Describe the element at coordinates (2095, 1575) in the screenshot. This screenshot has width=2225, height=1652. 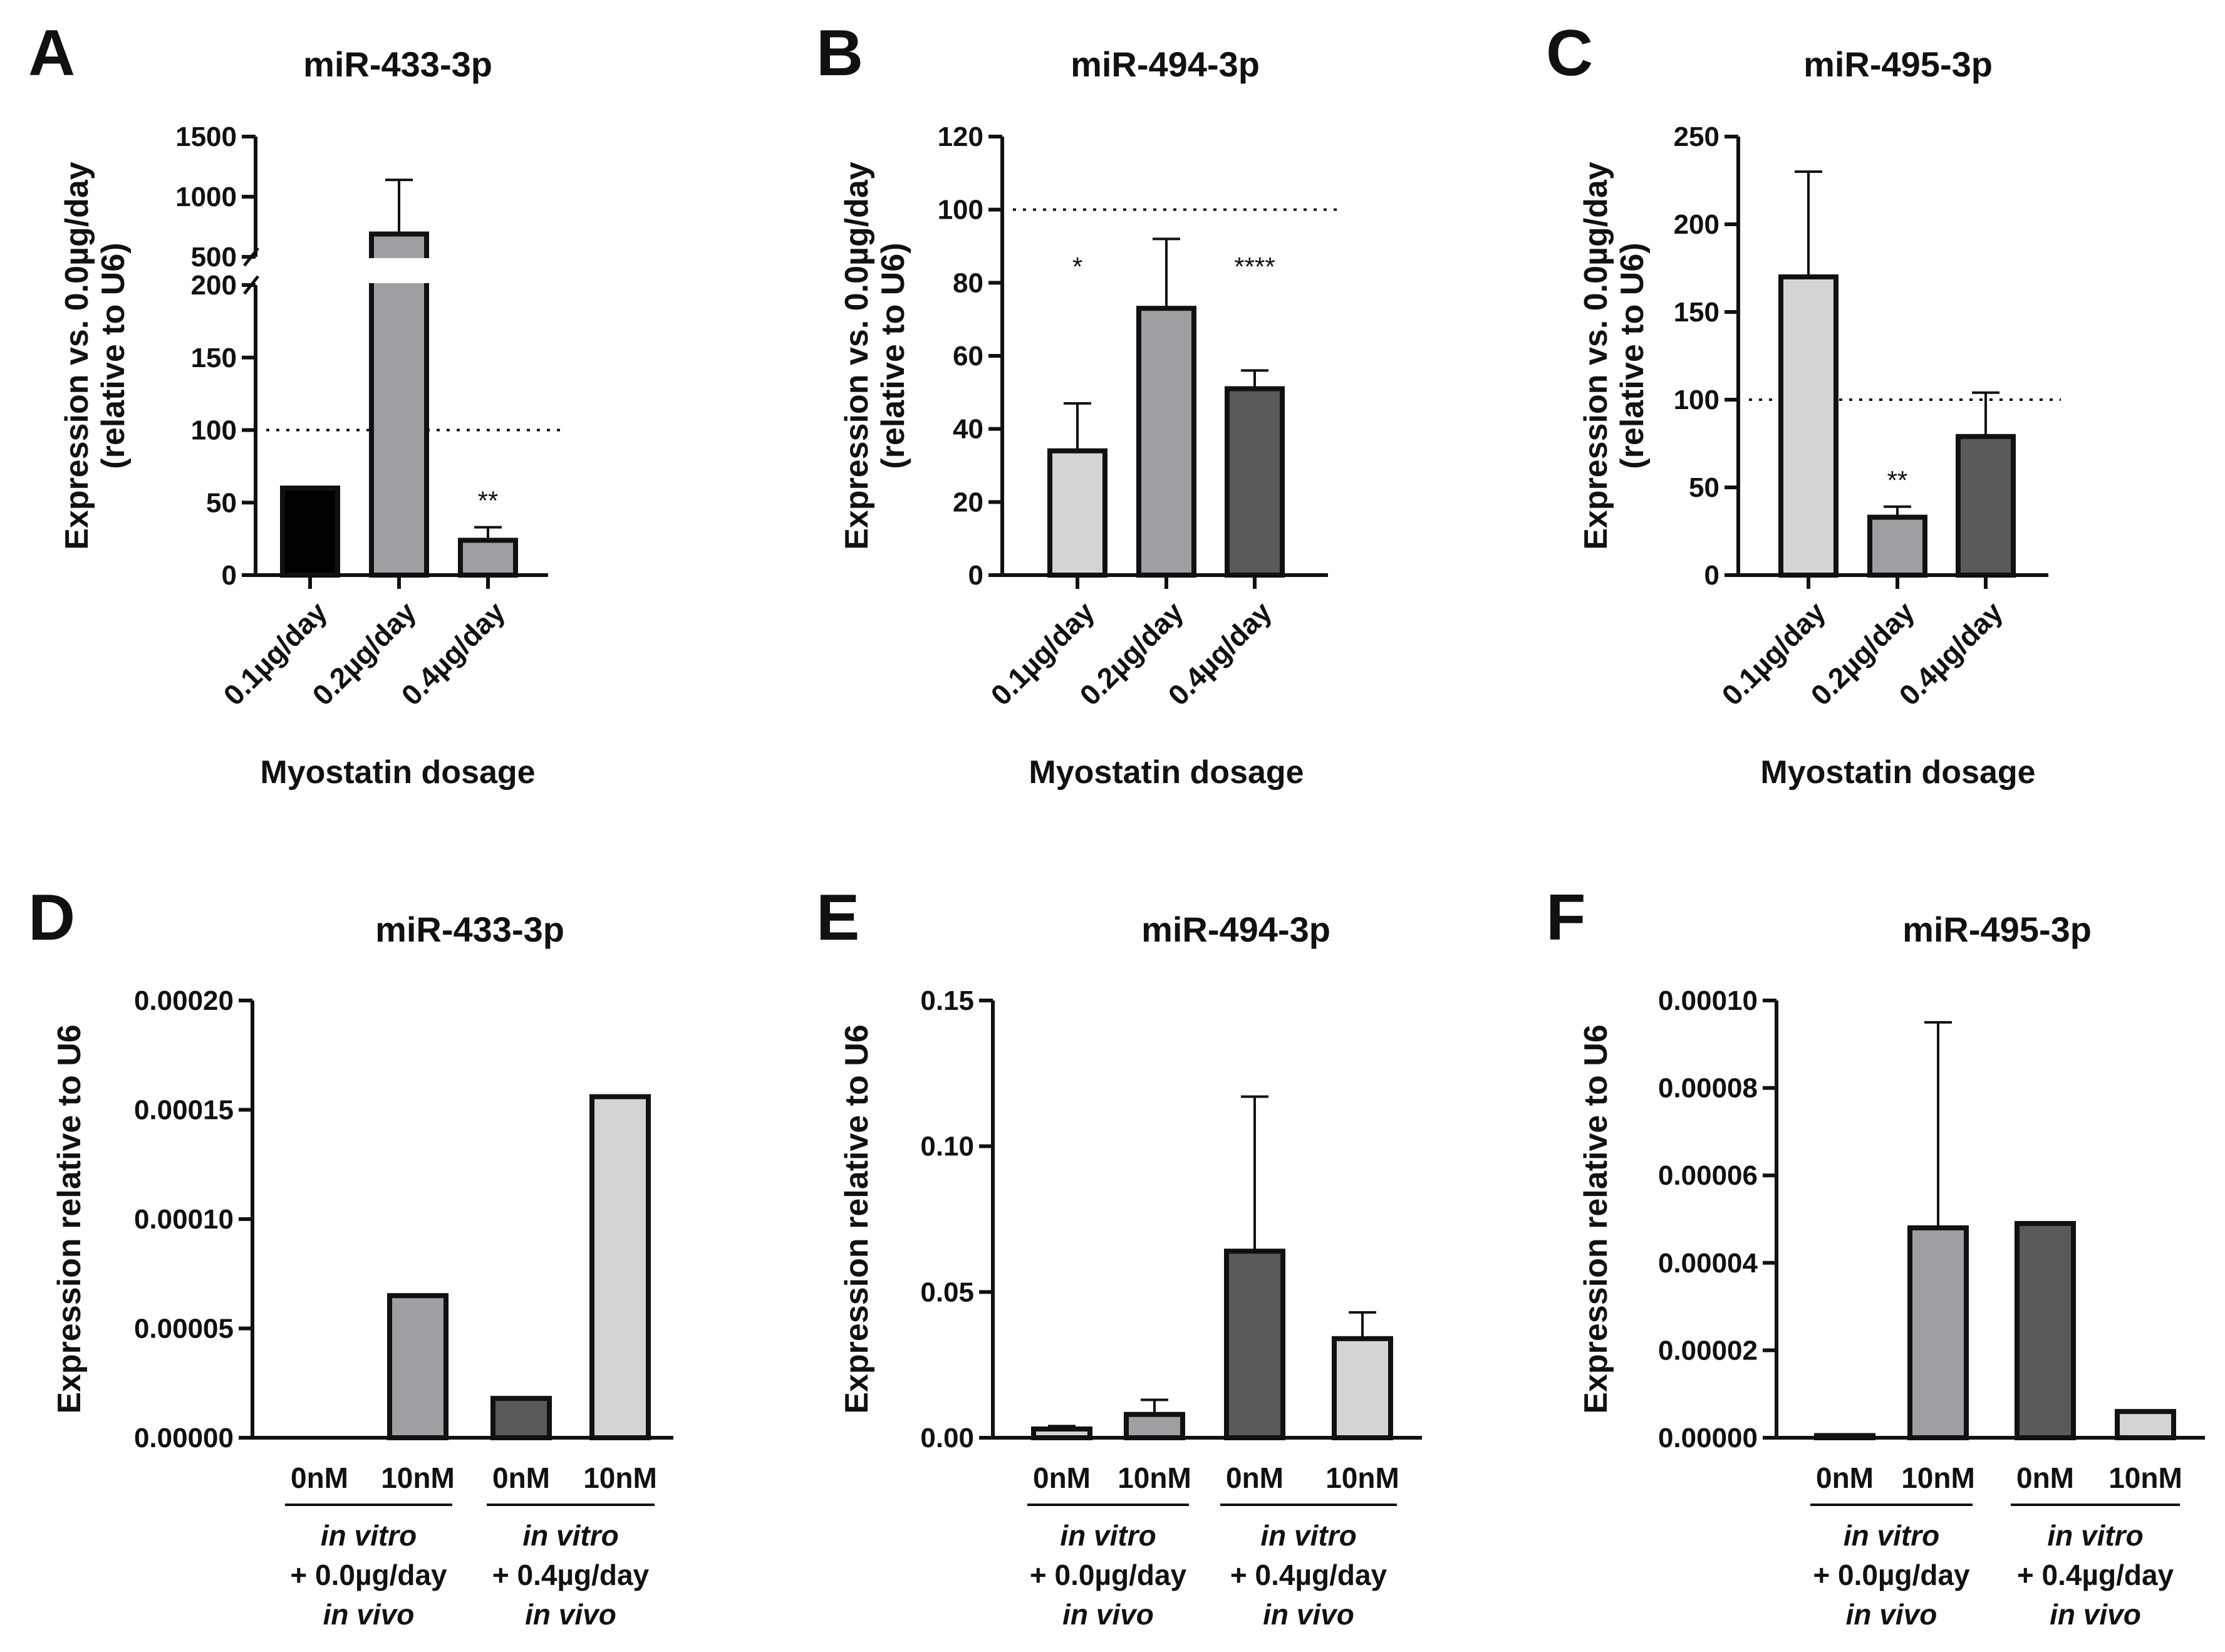
I see `group-label: + 0.4µg/day` at that location.